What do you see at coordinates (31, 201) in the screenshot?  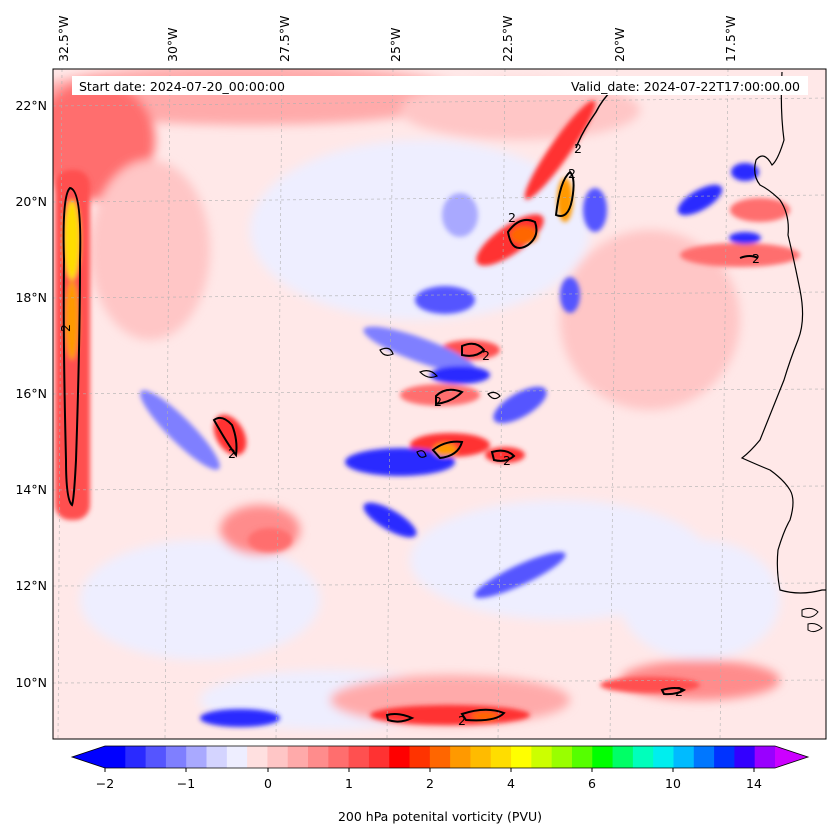 I see `lat-label: 20°N` at bounding box center [31, 201].